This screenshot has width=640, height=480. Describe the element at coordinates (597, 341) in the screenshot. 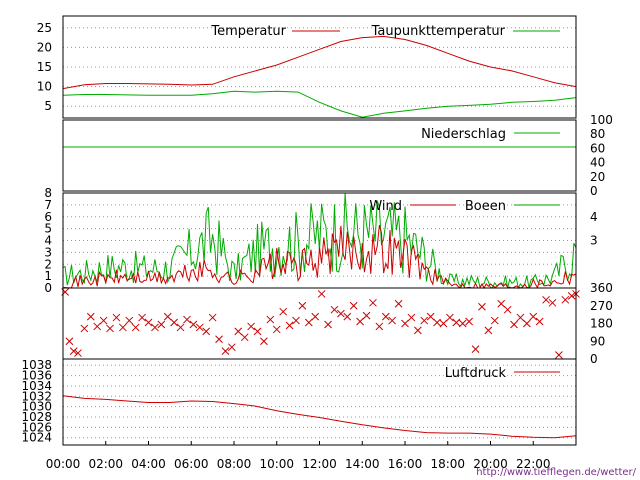

I see `direction-y-tick: 90` at that location.